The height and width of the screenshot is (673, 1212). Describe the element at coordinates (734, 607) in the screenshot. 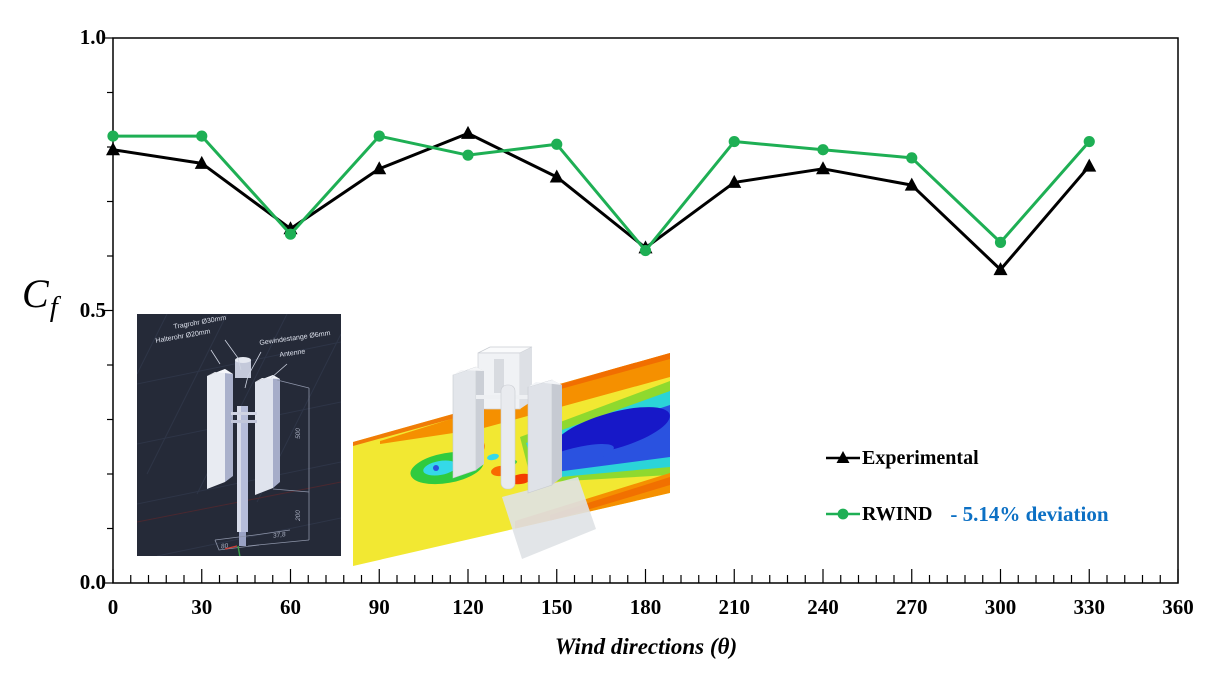

I see `x-tick-label: 210` at that location.